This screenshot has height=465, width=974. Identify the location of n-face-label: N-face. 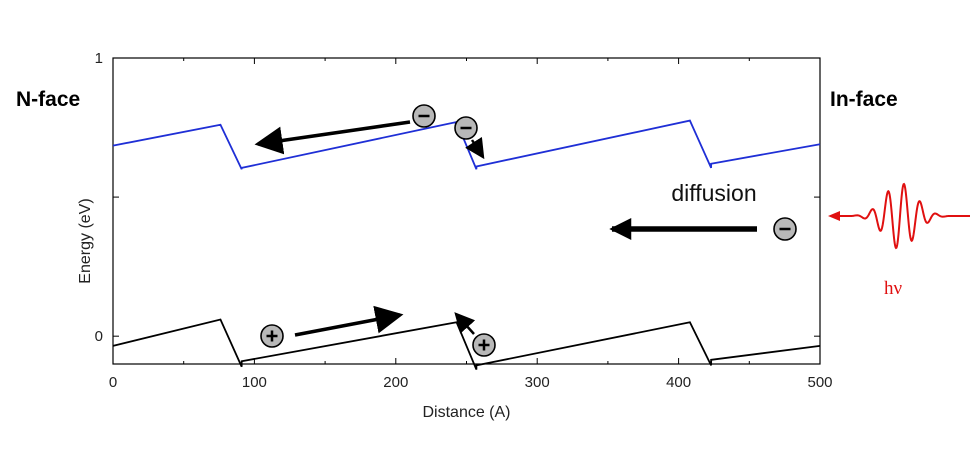
(48, 99).